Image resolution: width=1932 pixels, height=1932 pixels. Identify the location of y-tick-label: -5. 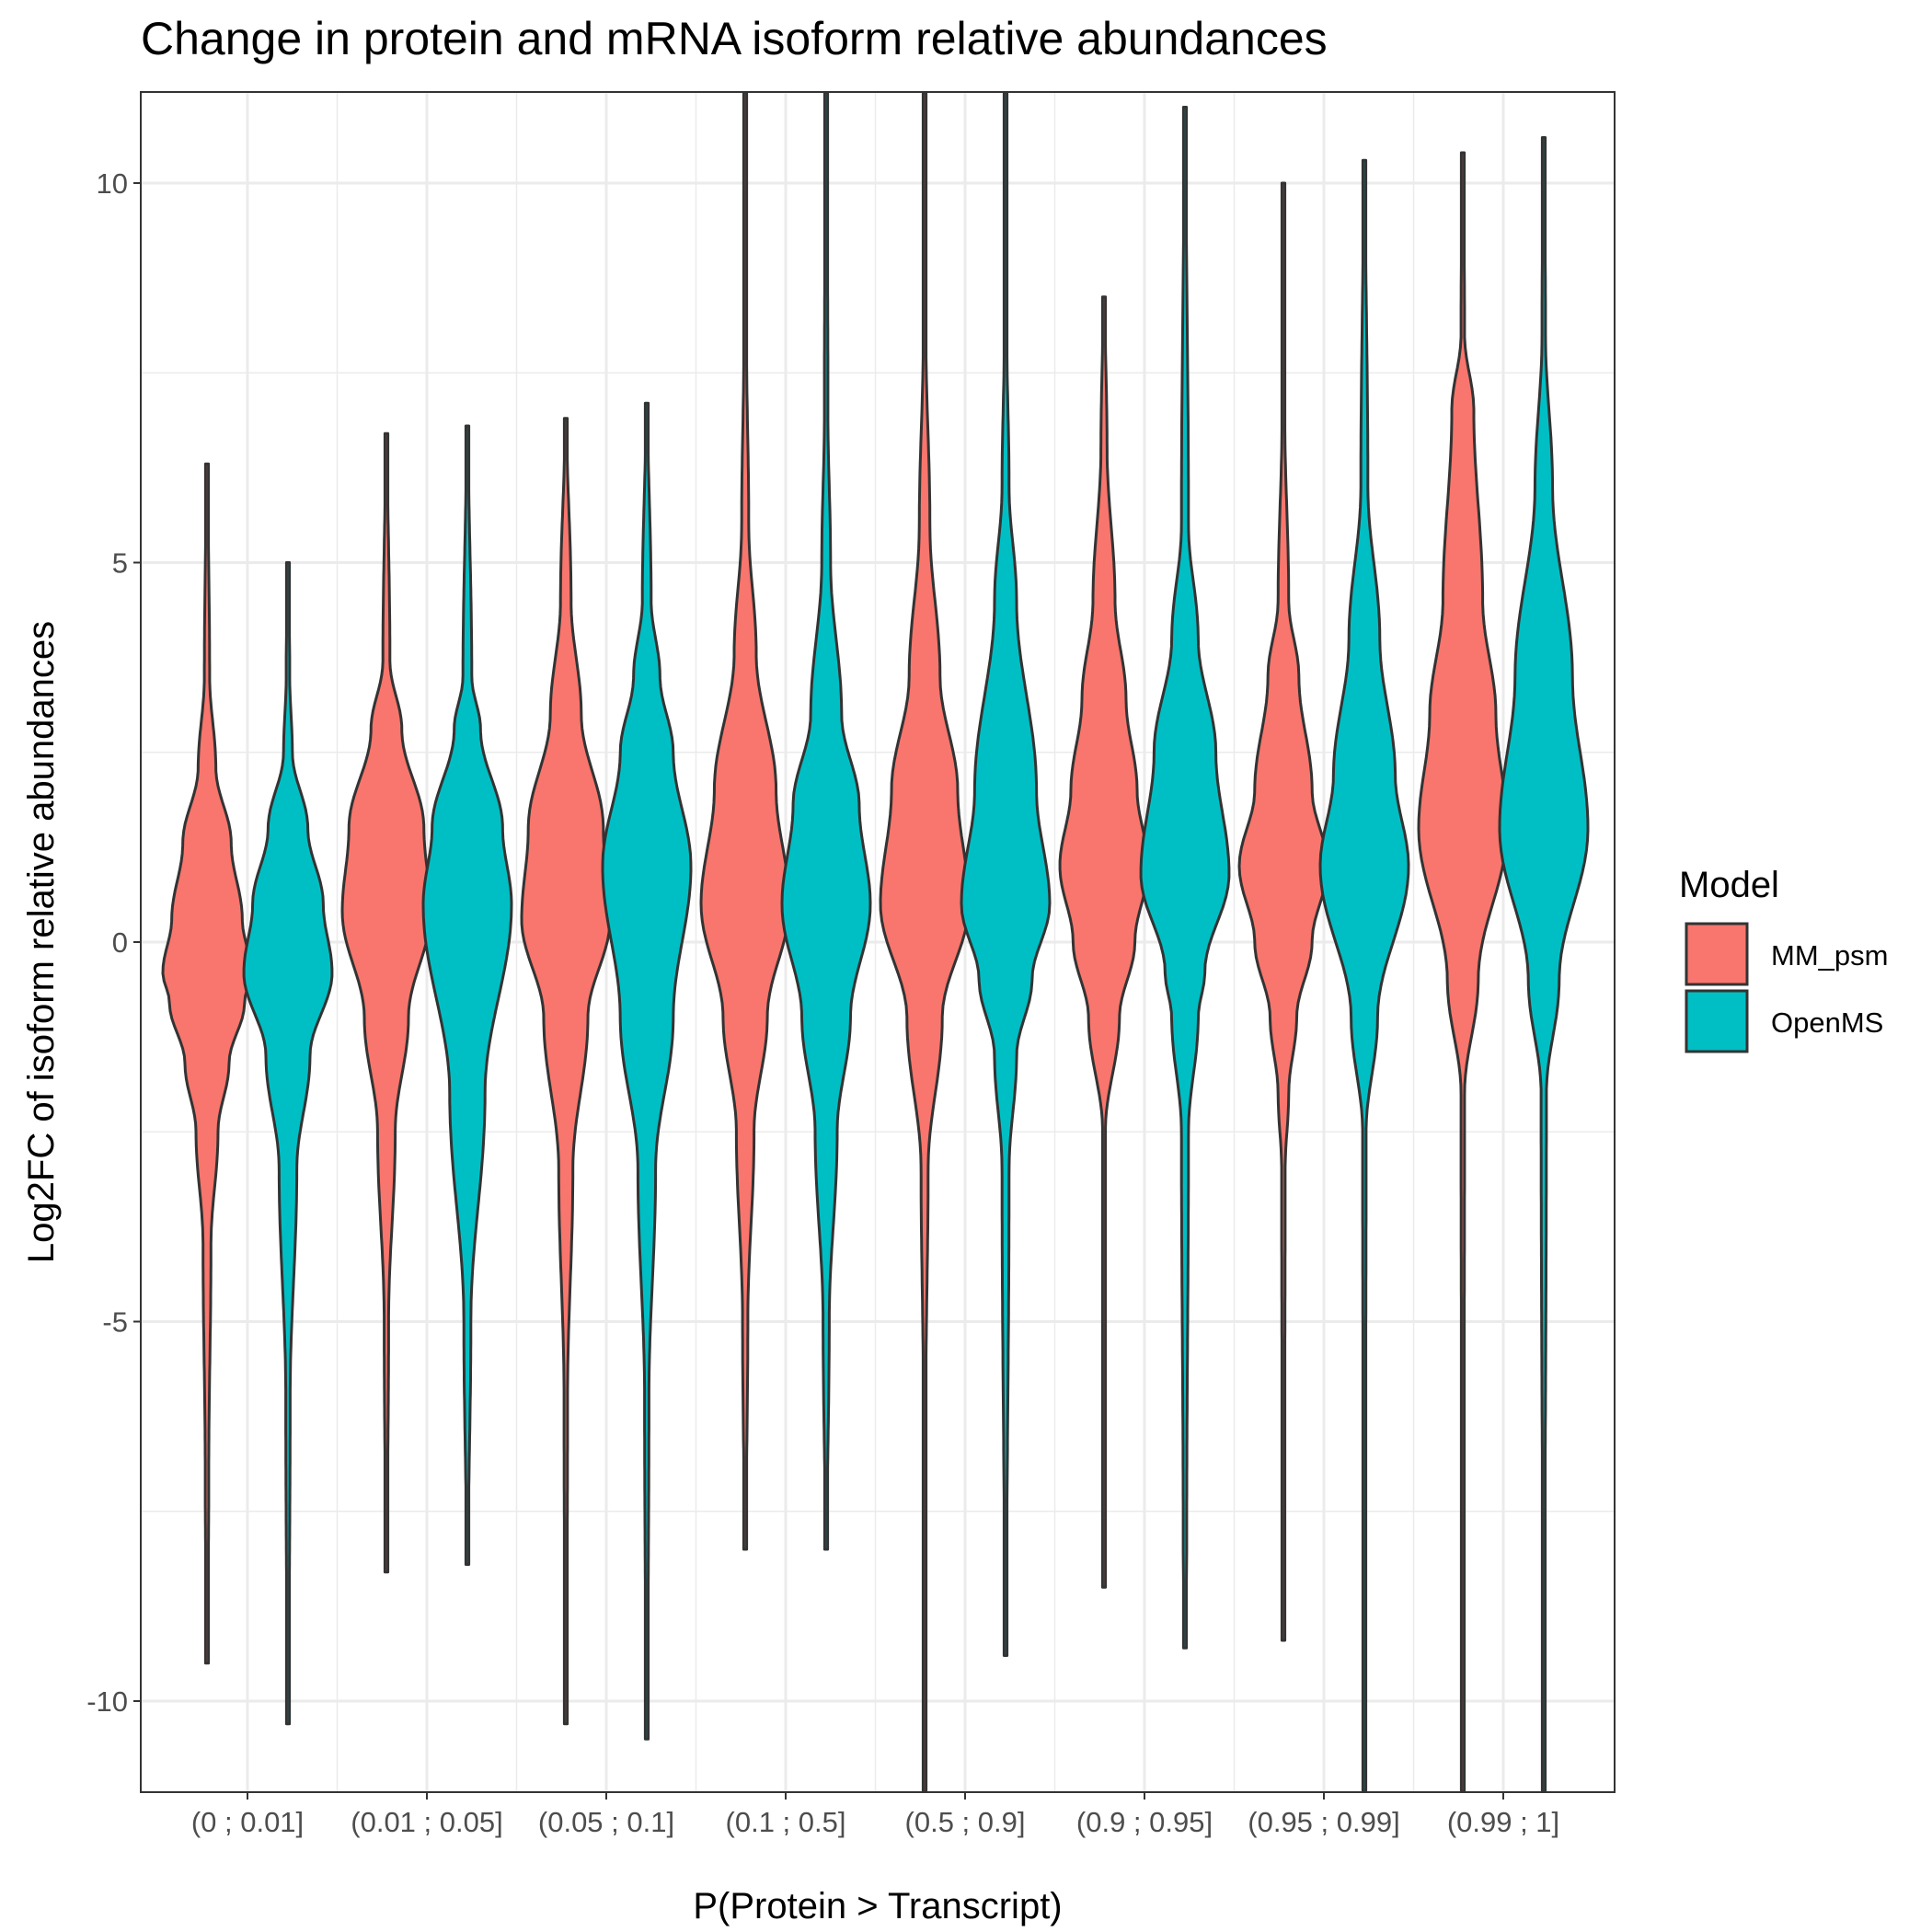
(115, 1322).